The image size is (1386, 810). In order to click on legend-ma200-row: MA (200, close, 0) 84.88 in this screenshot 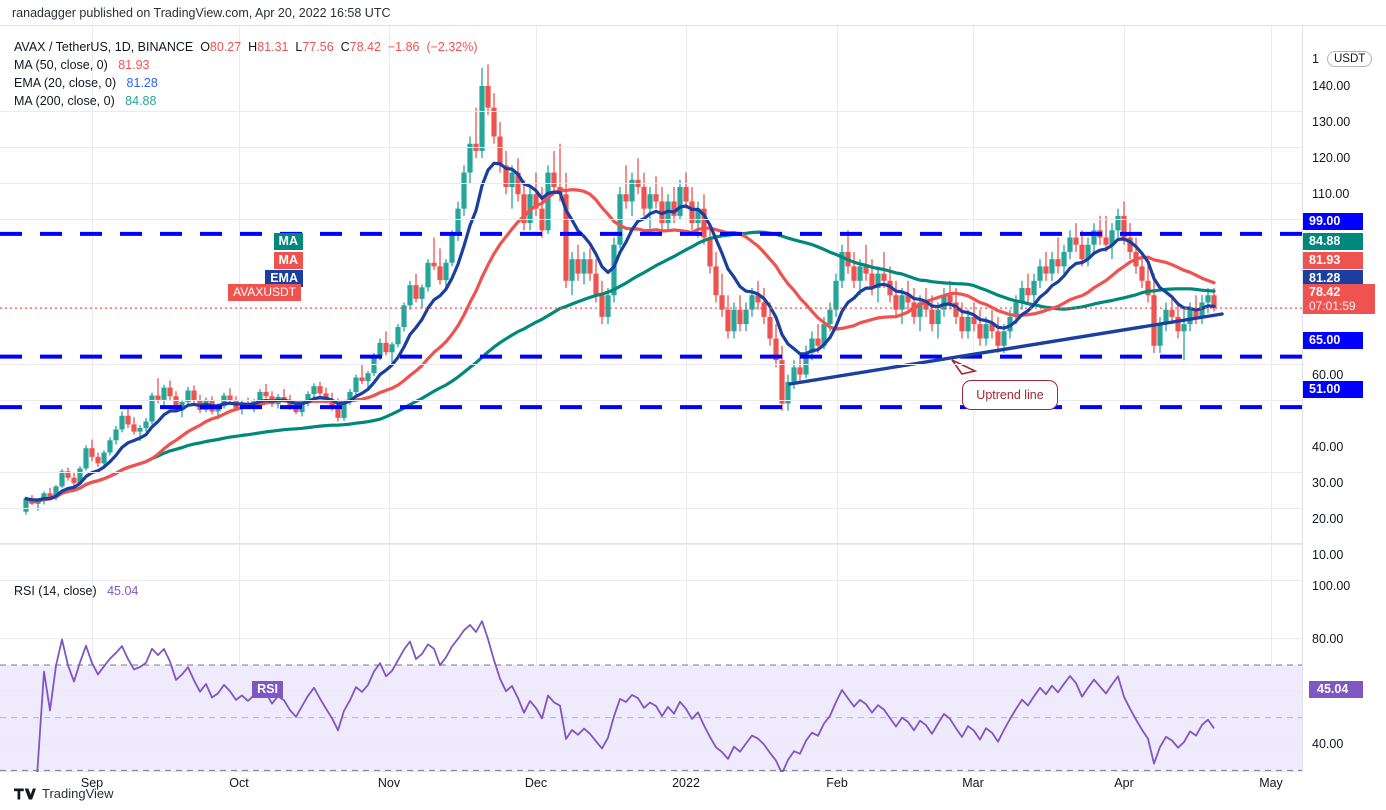, I will do `click(246, 101)`.